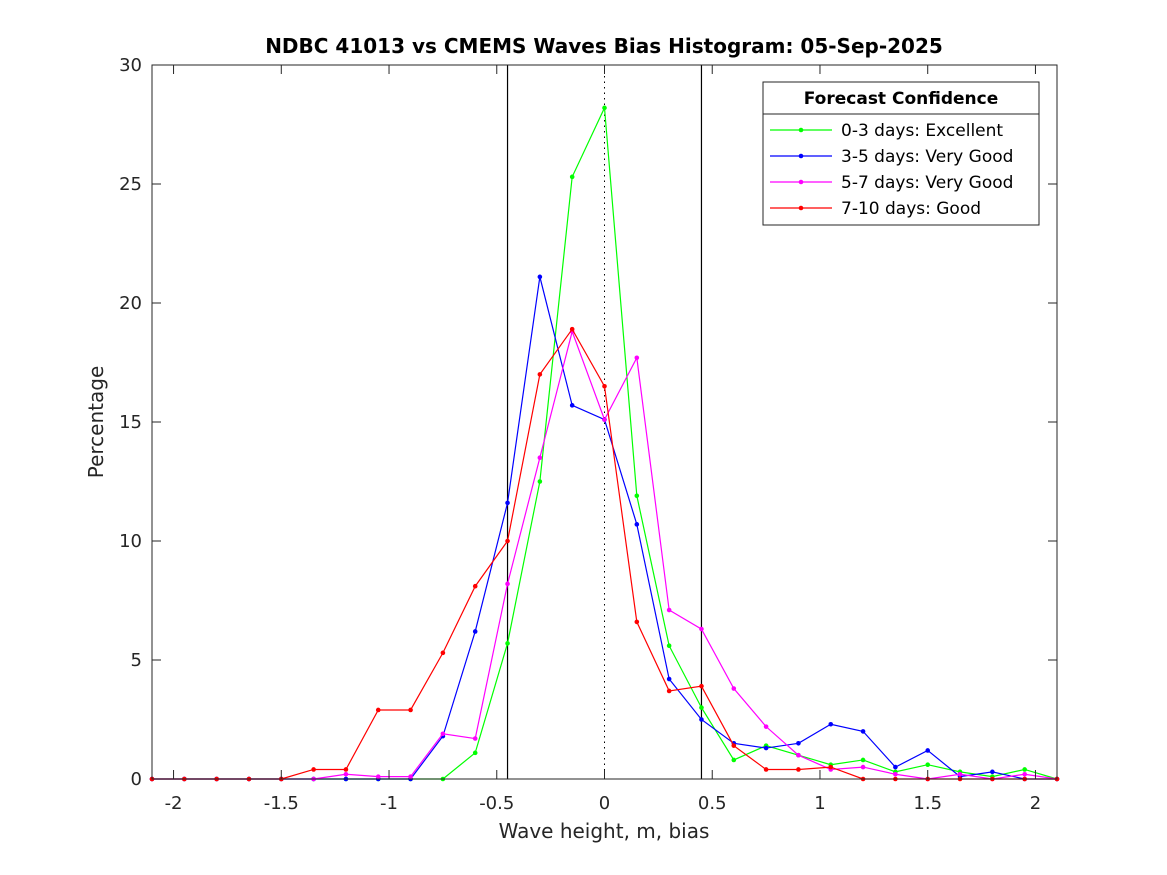 This screenshot has width=1167, height=875. I want to click on x-tick-label: 2, so click(1035, 803).